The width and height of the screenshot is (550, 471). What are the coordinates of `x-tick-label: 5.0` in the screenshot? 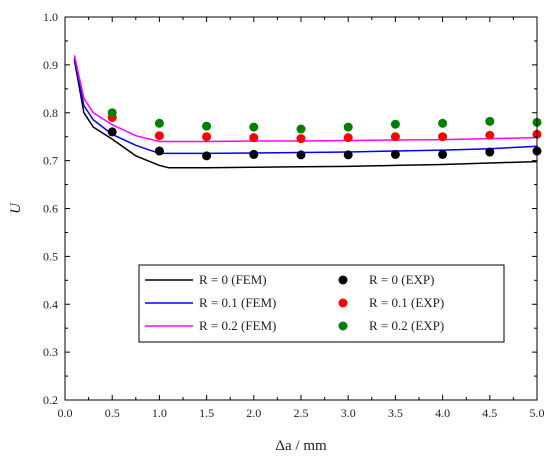 It's located at (537, 413).